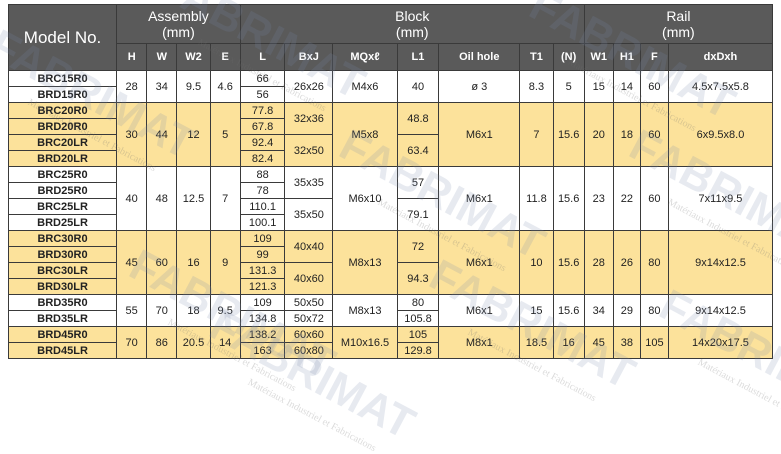 This screenshot has height=454, width=781. Describe the element at coordinates (390, 350) in the screenshot. I see `table-row: BRD45LR 163 60x80 129.8` at that location.